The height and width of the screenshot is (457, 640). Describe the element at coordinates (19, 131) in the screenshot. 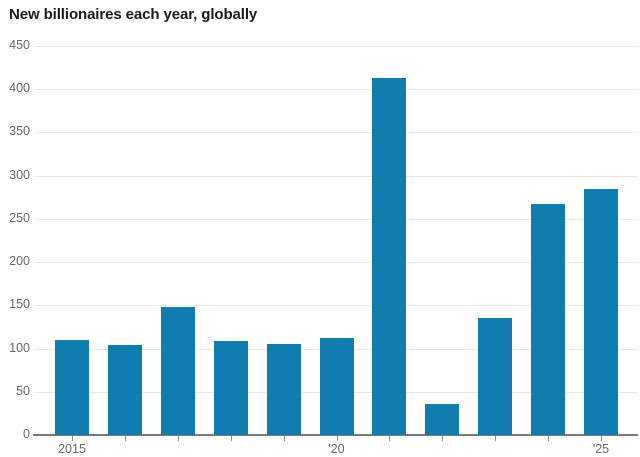

I see `y-tick-label-350: 350` at that location.